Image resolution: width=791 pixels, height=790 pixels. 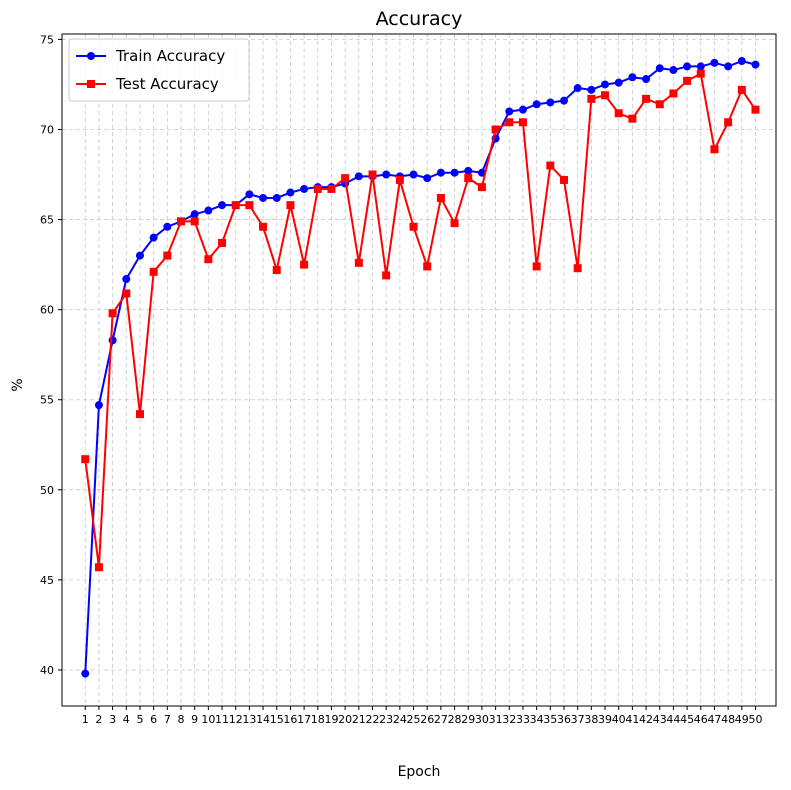 What do you see at coordinates (47, 580) in the screenshot?
I see `y-tick-label: 45` at bounding box center [47, 580].